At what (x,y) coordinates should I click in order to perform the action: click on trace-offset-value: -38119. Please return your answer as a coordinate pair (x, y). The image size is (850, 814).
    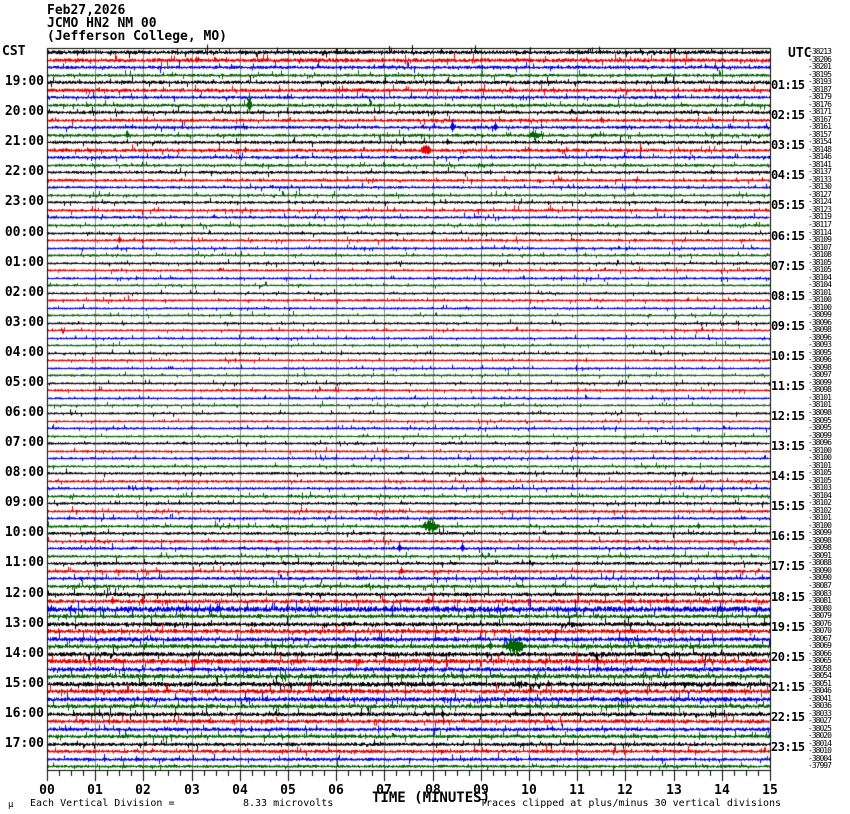
    Looking at the image, I should click on (820, 216).